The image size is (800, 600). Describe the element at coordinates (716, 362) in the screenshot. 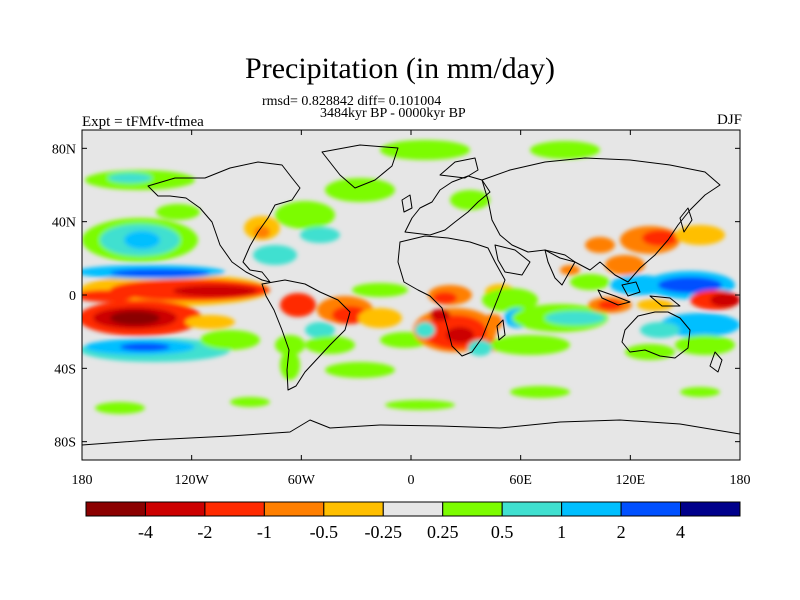

I see `coastline-new-zealand` at that location.